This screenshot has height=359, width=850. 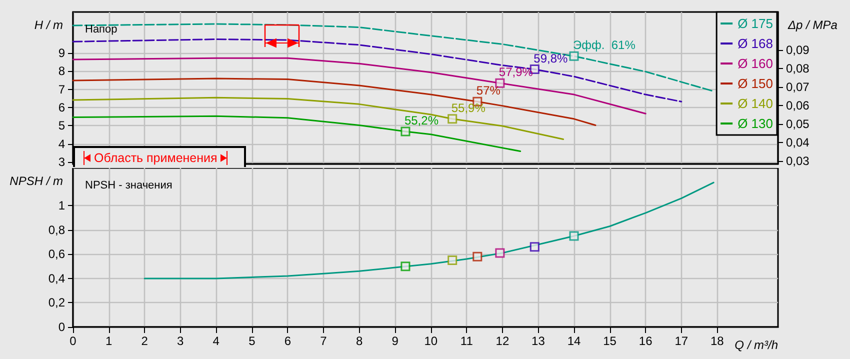 What do you see at coordinates (756, 345) in the screenshot?
I see `x-axis-title: Q / m³/h` at bounding box center [756, 345].